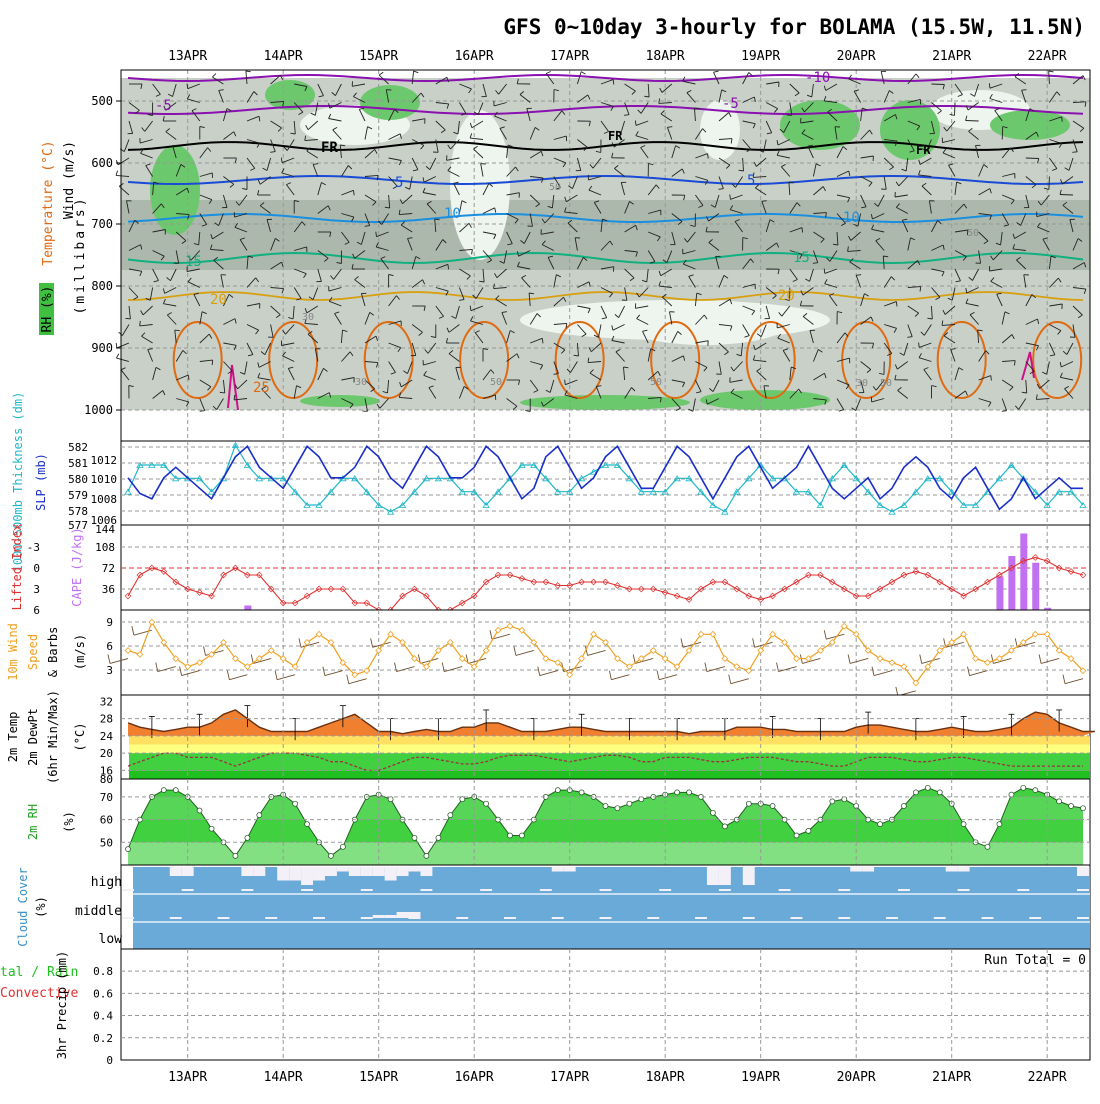 The image size is (1100, 1104). What do you see at coordinates (36, 568) in the screenshot?
I see `lifted-tick-label: 0` at bounding box center [36, 568].